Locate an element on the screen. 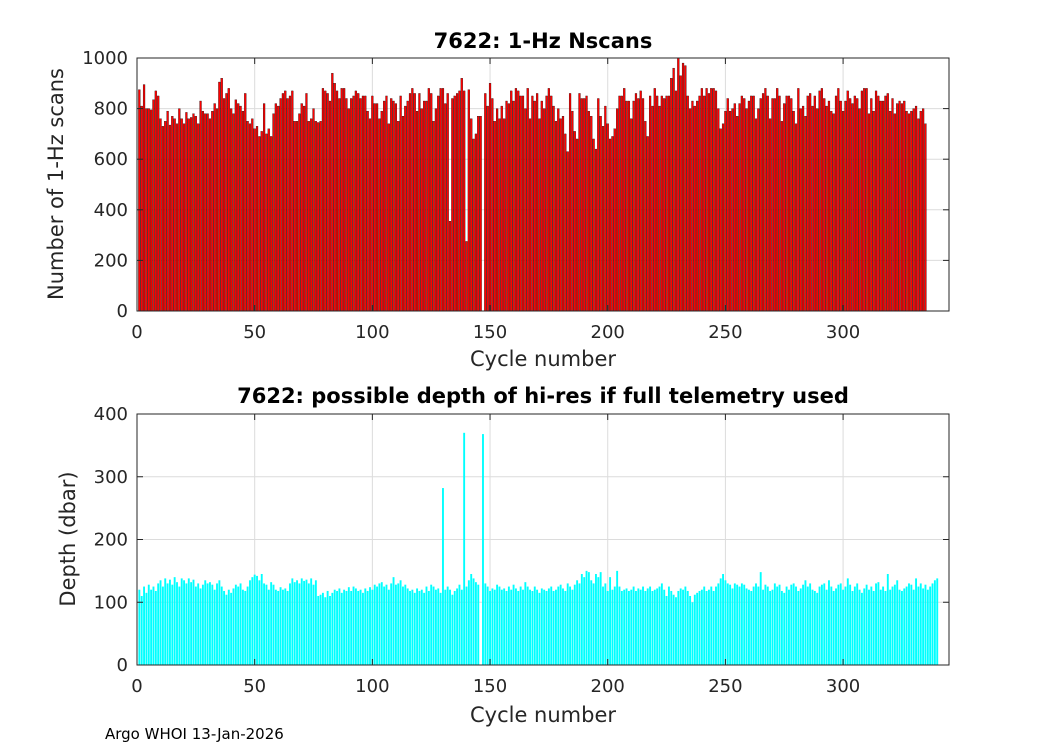 This screenshot has height=750, width=1050. y-tick-label: 600 is located at coordinates (111, 159).